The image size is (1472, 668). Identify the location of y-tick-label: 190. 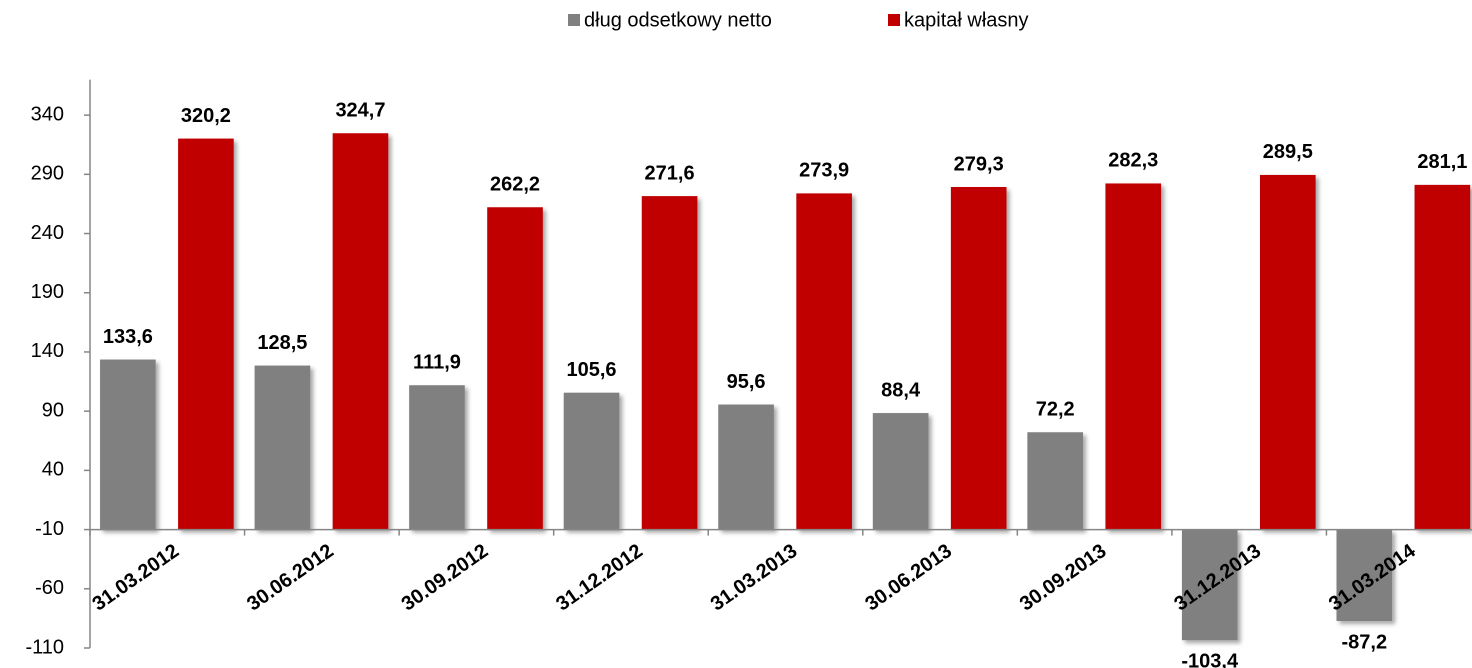
(47, 292).